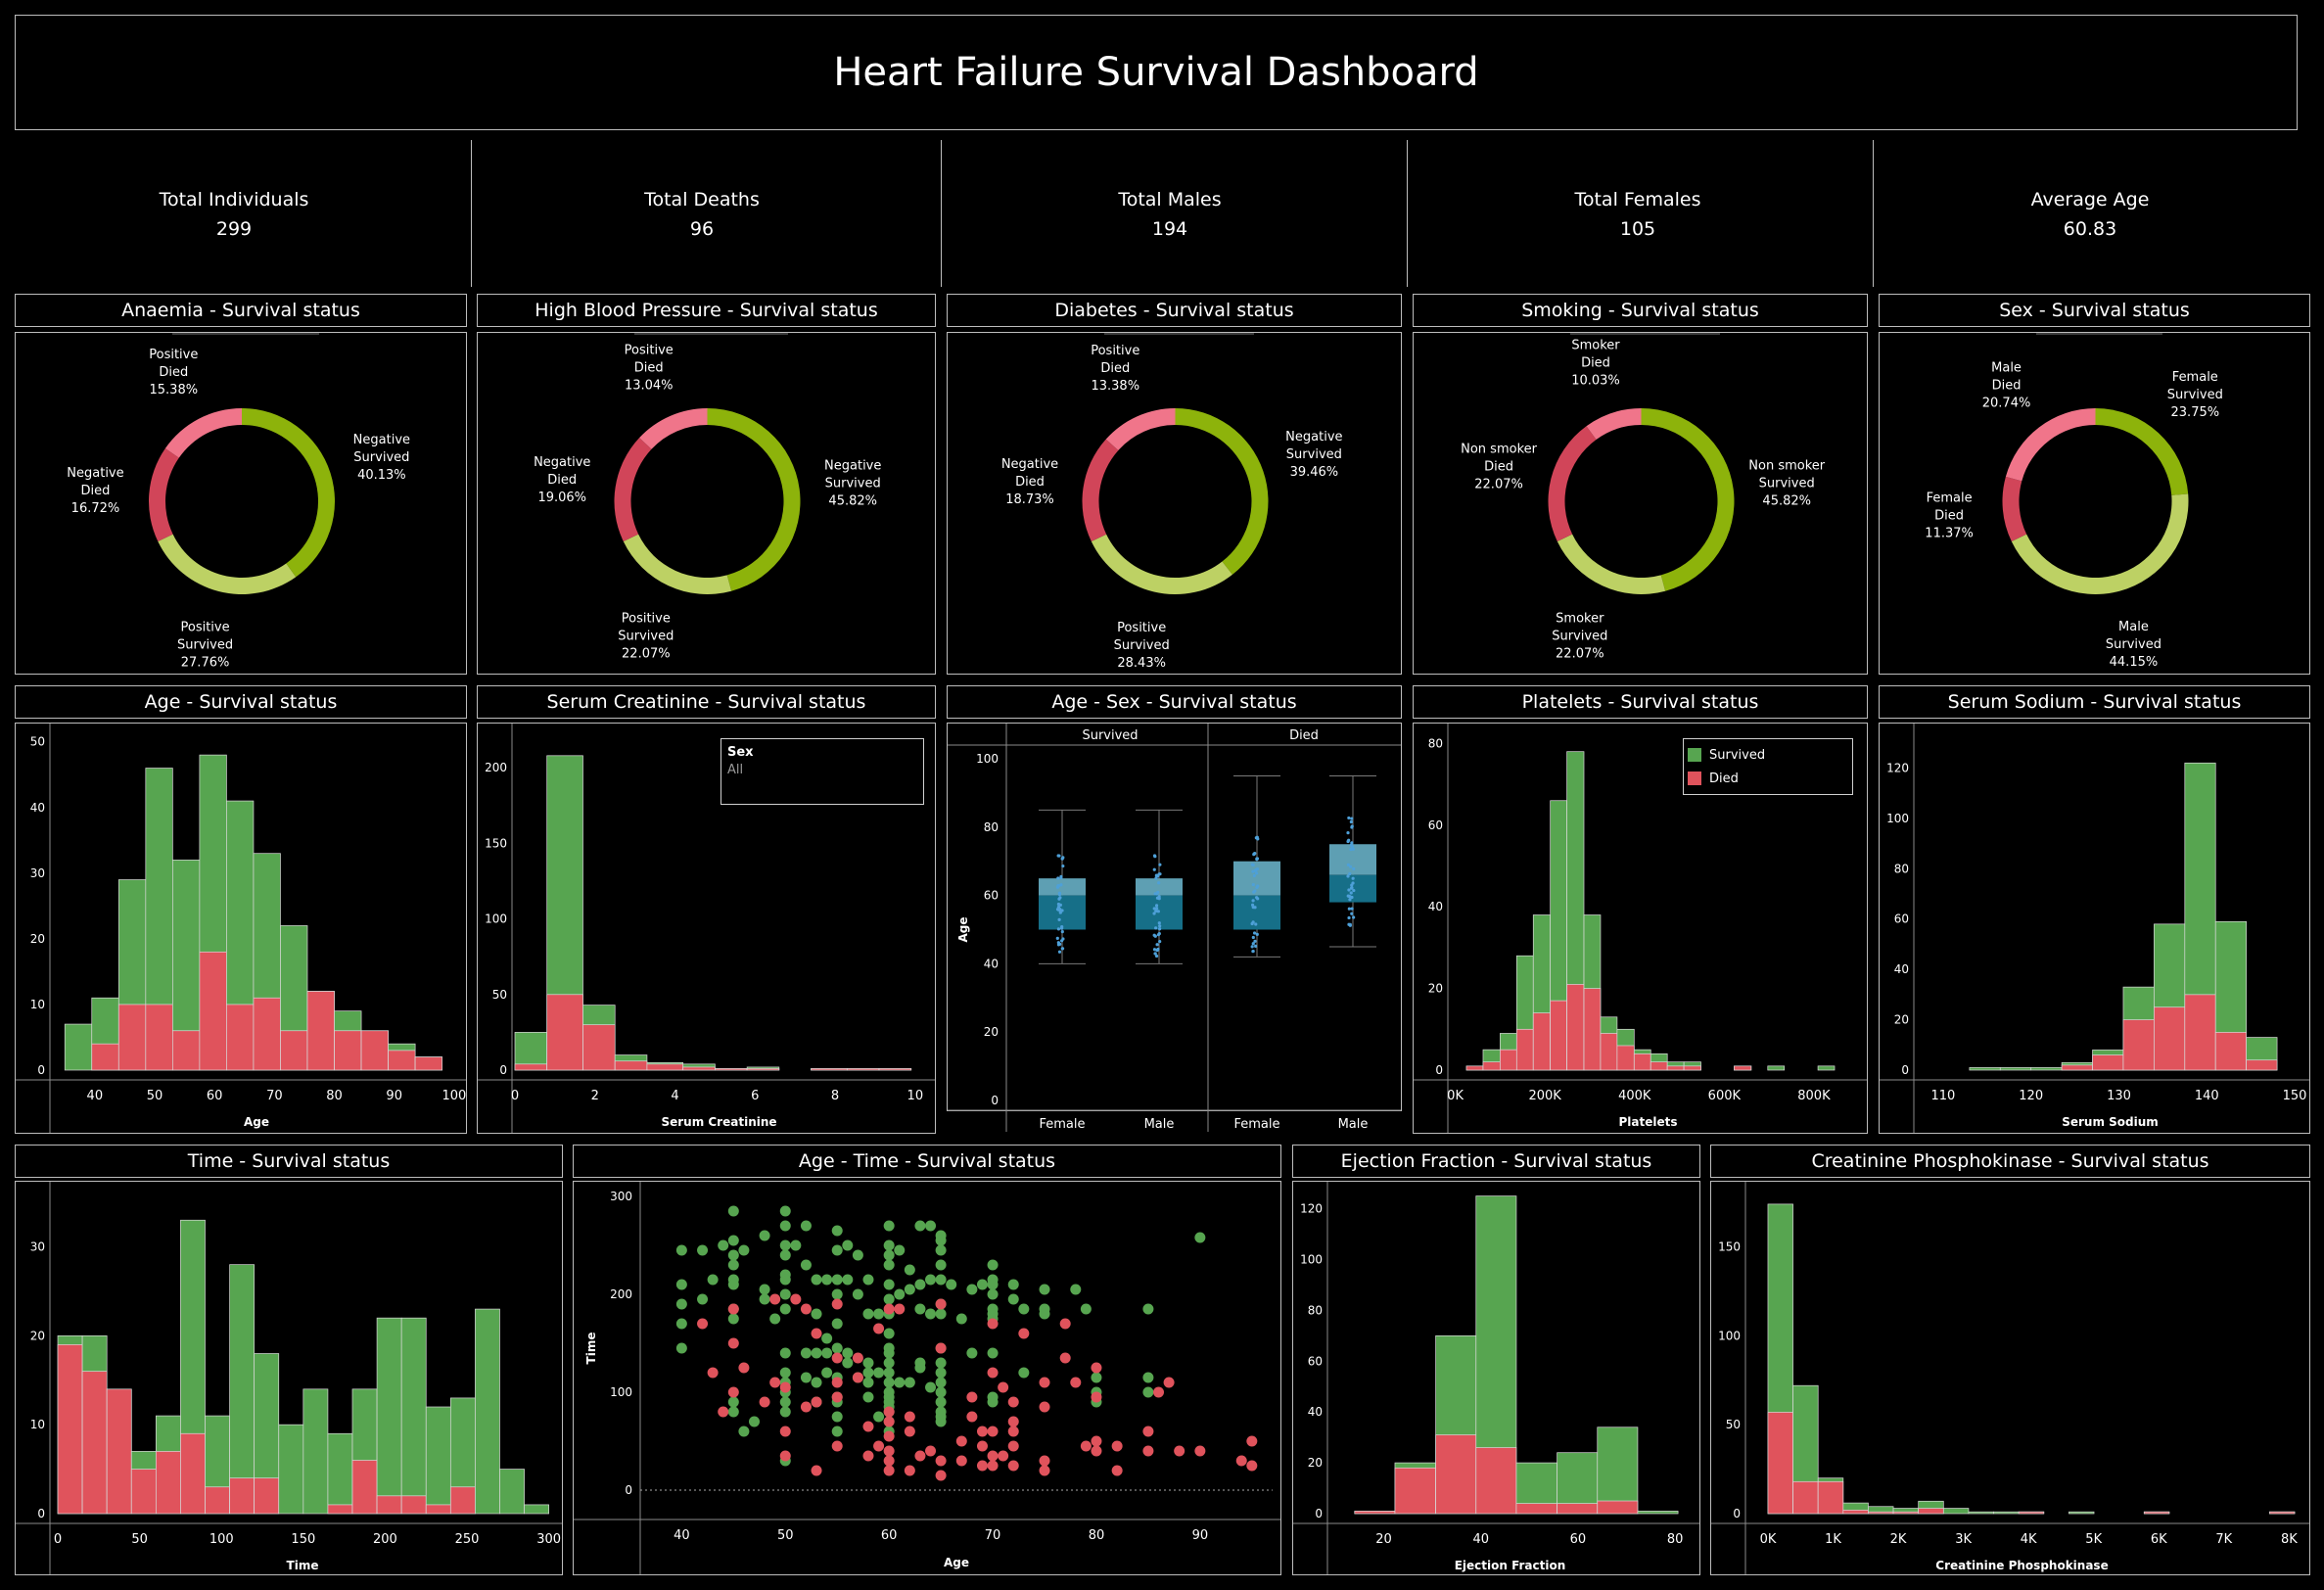  I want to click on donut-label: Female Died 11.37%, so click(1949, 515).